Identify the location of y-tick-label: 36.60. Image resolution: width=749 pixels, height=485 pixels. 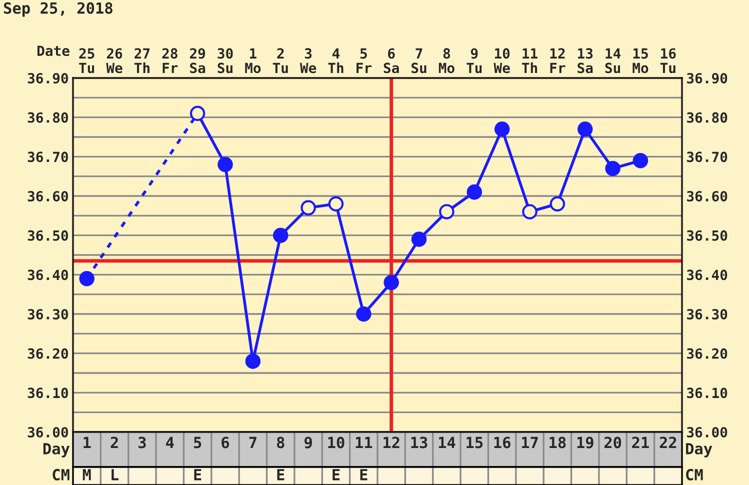
(48, 196).